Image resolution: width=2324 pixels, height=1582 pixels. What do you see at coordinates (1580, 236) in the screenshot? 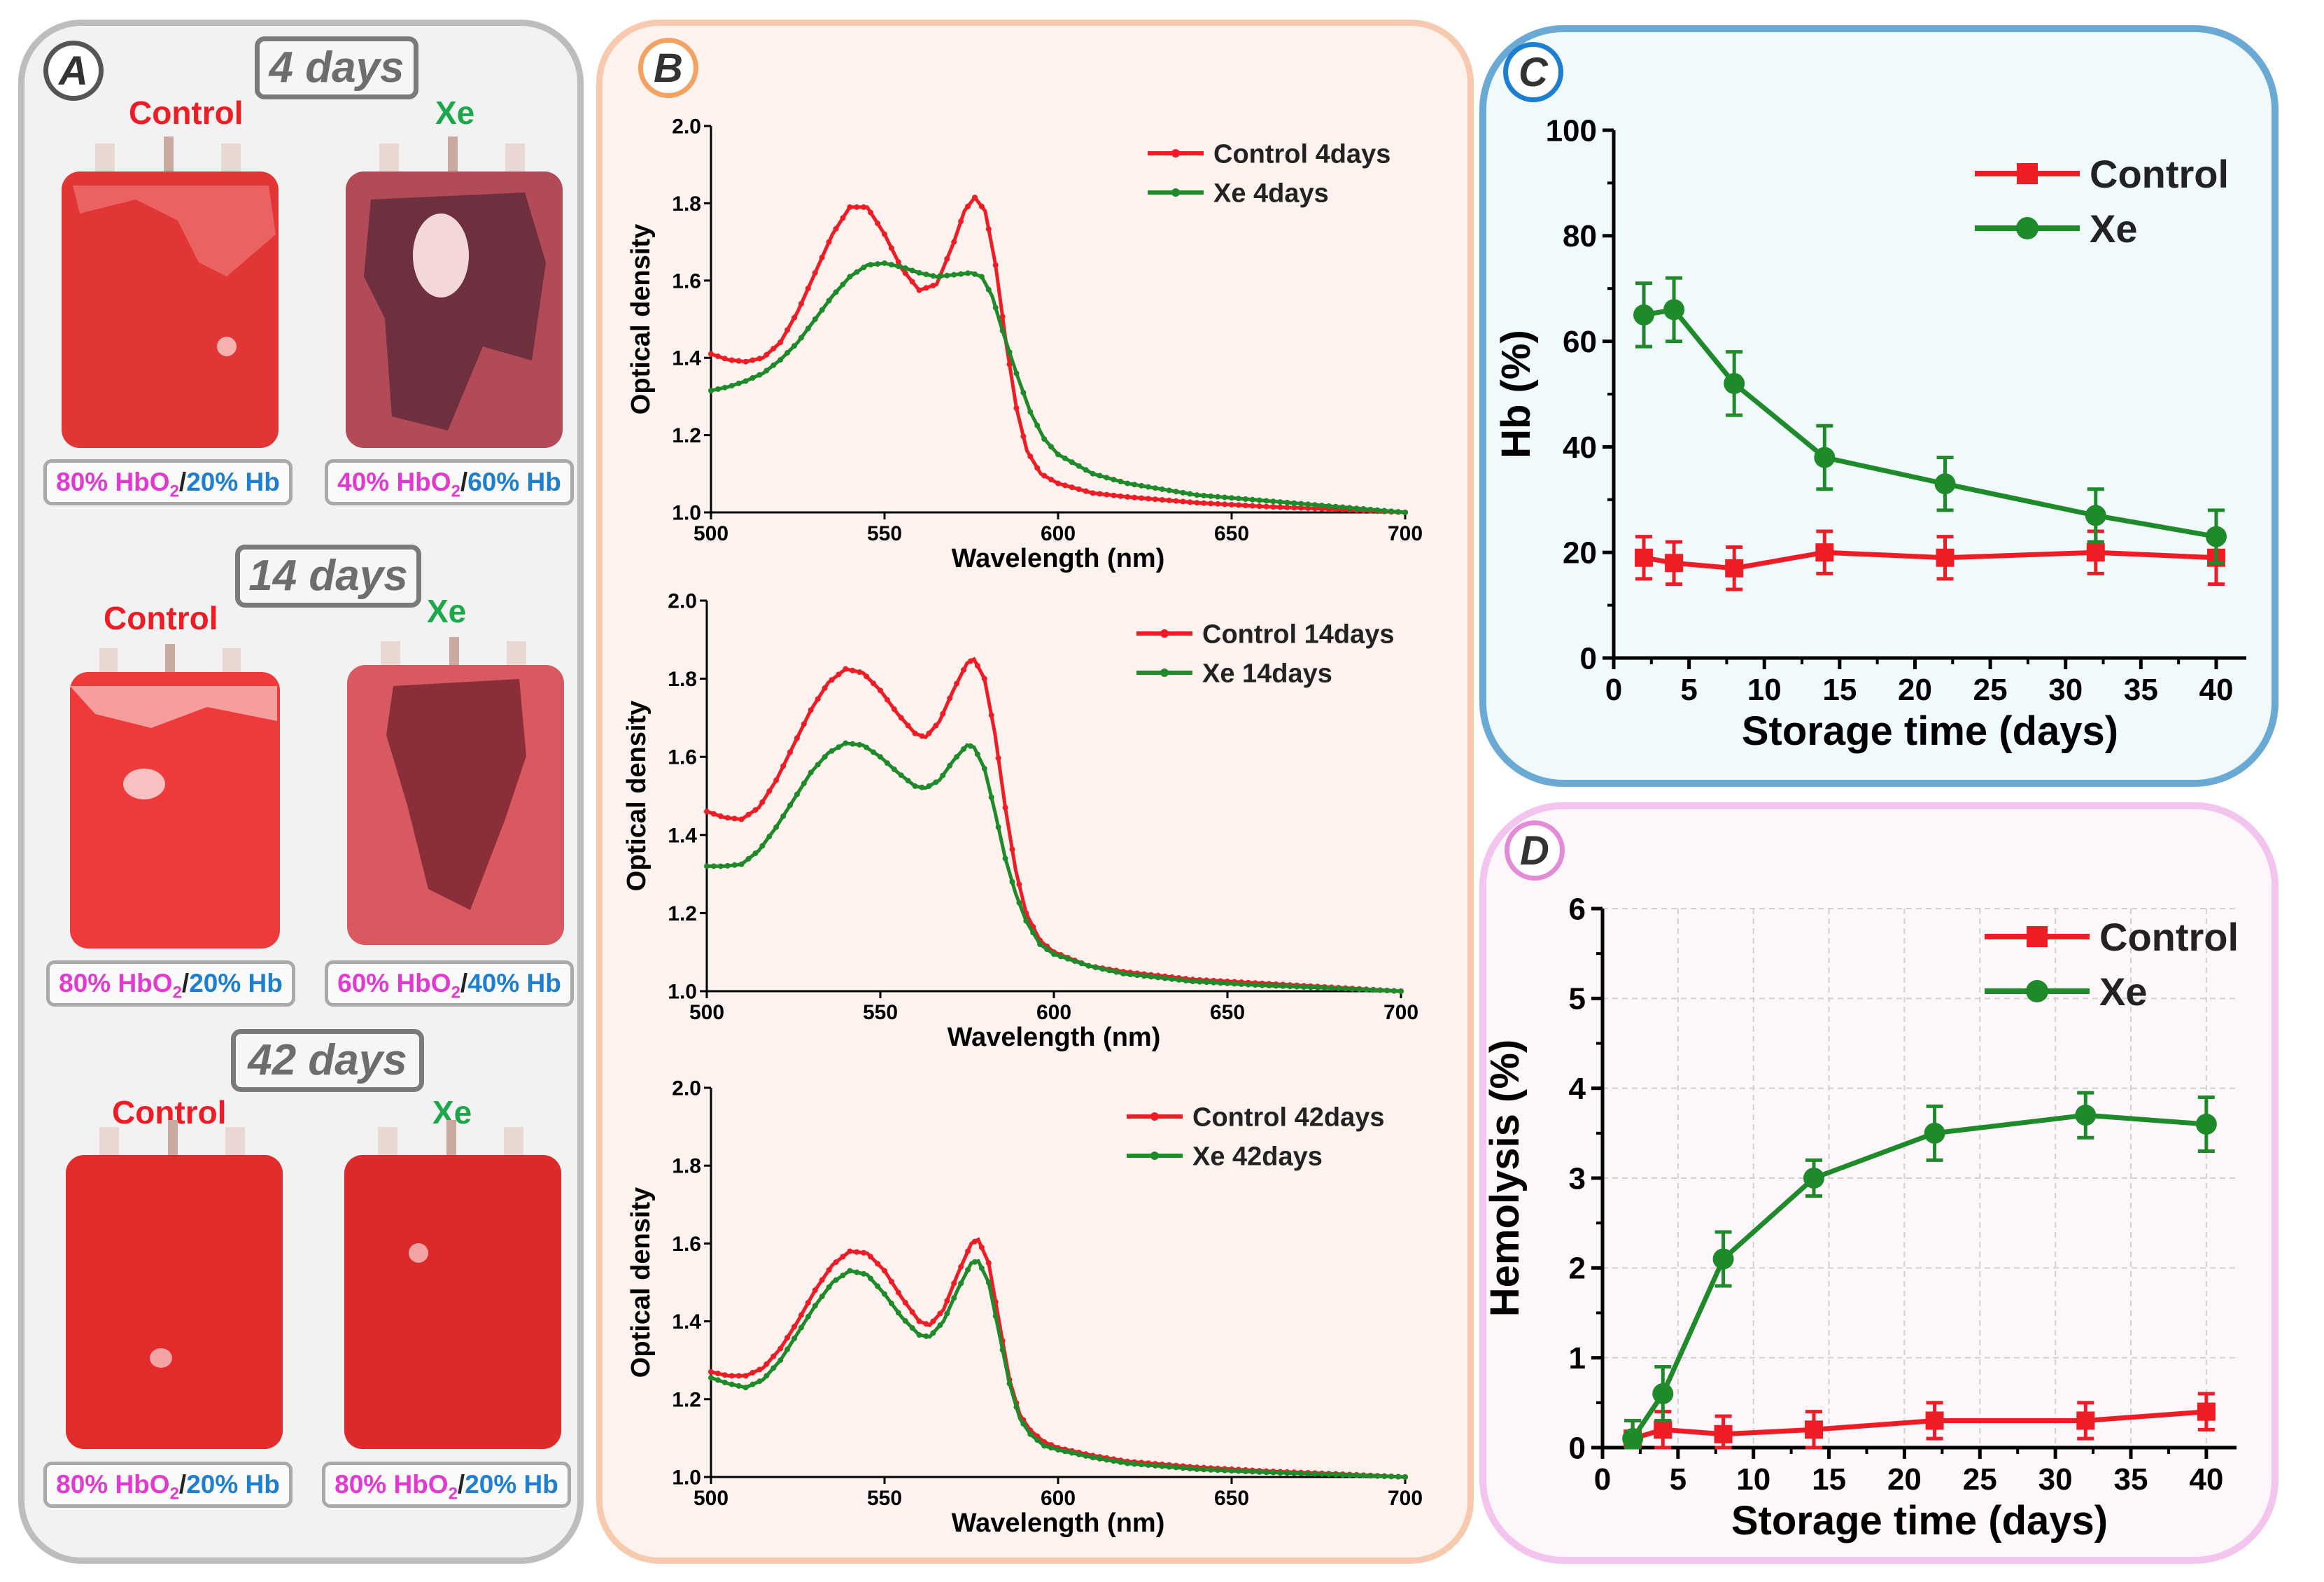
I see `y-tick-label: 80` at bounding box center [1580, 236].